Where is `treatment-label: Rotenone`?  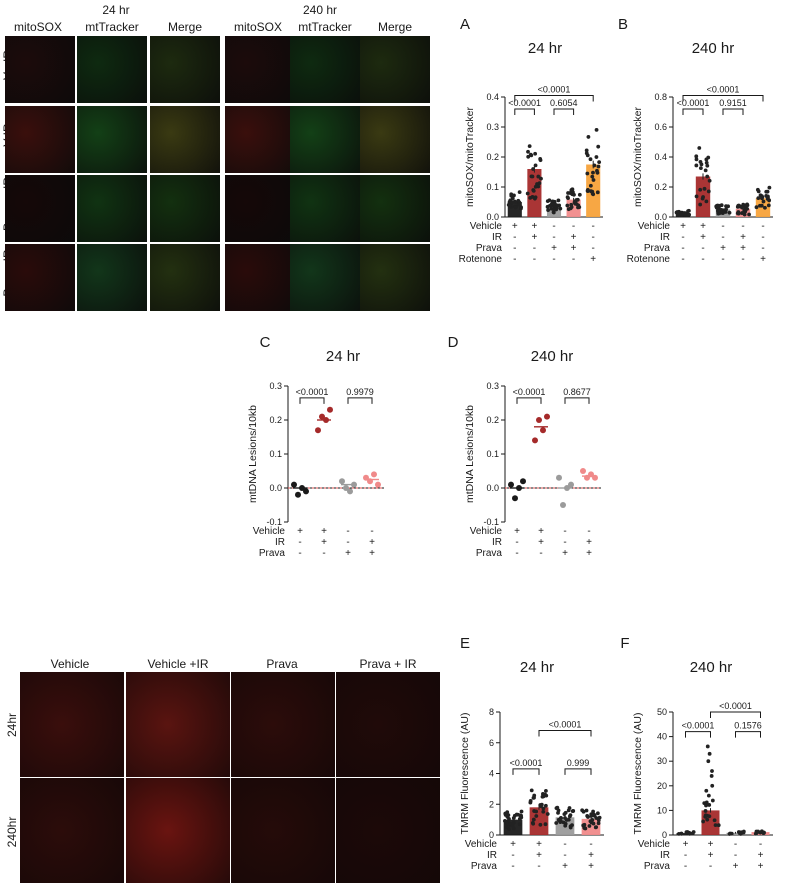 treatment-label: Rotenone is located at coordinates (481, 259).